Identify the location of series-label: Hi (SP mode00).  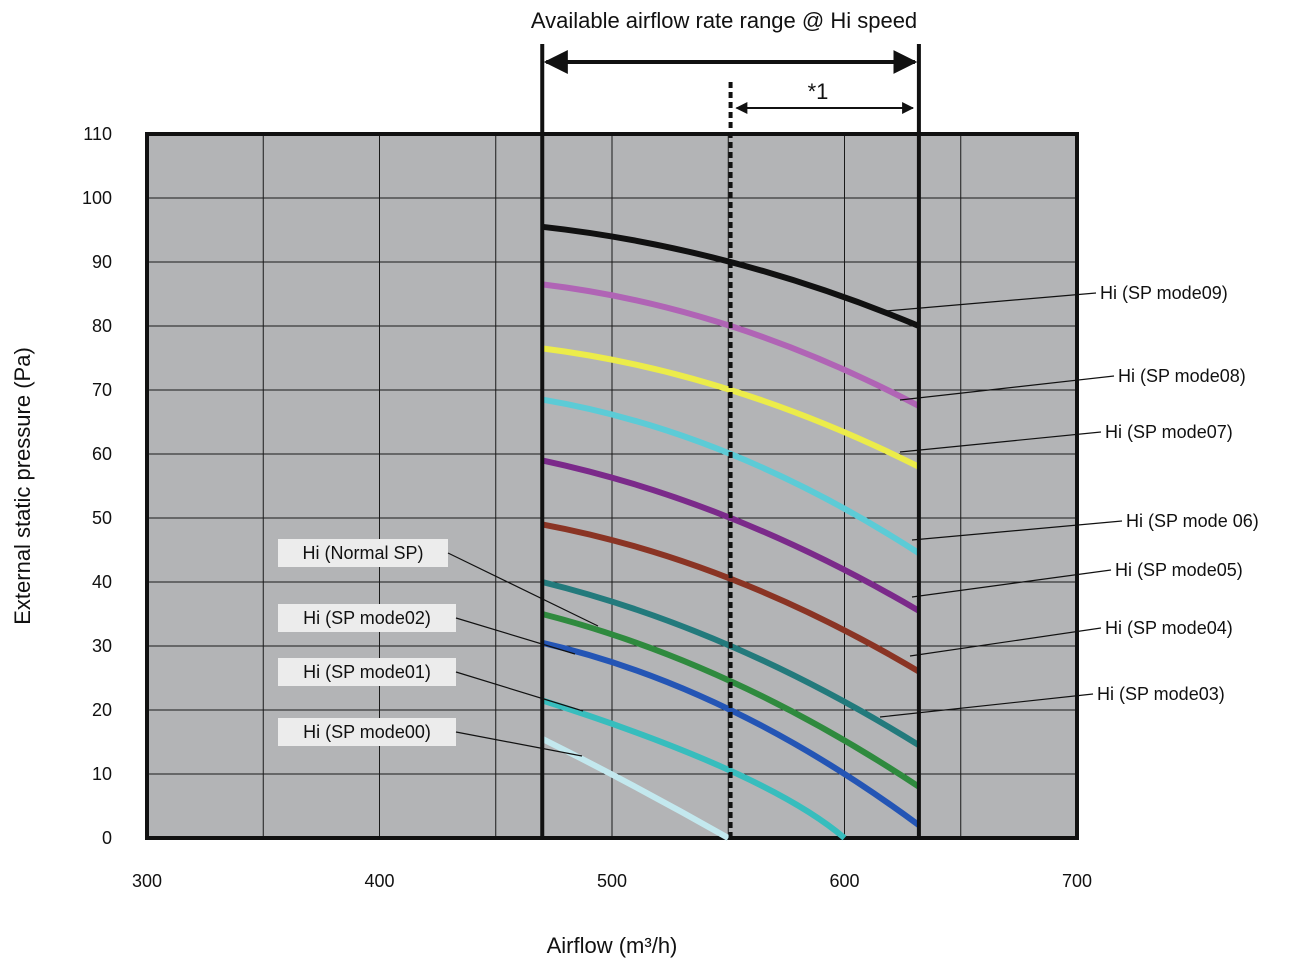
(367, 732).